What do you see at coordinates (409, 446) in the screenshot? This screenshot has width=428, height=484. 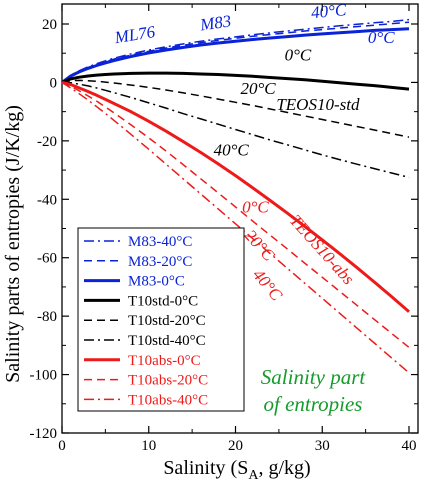 I see `x-tick-label: 40` at bounding box center [409, 446].